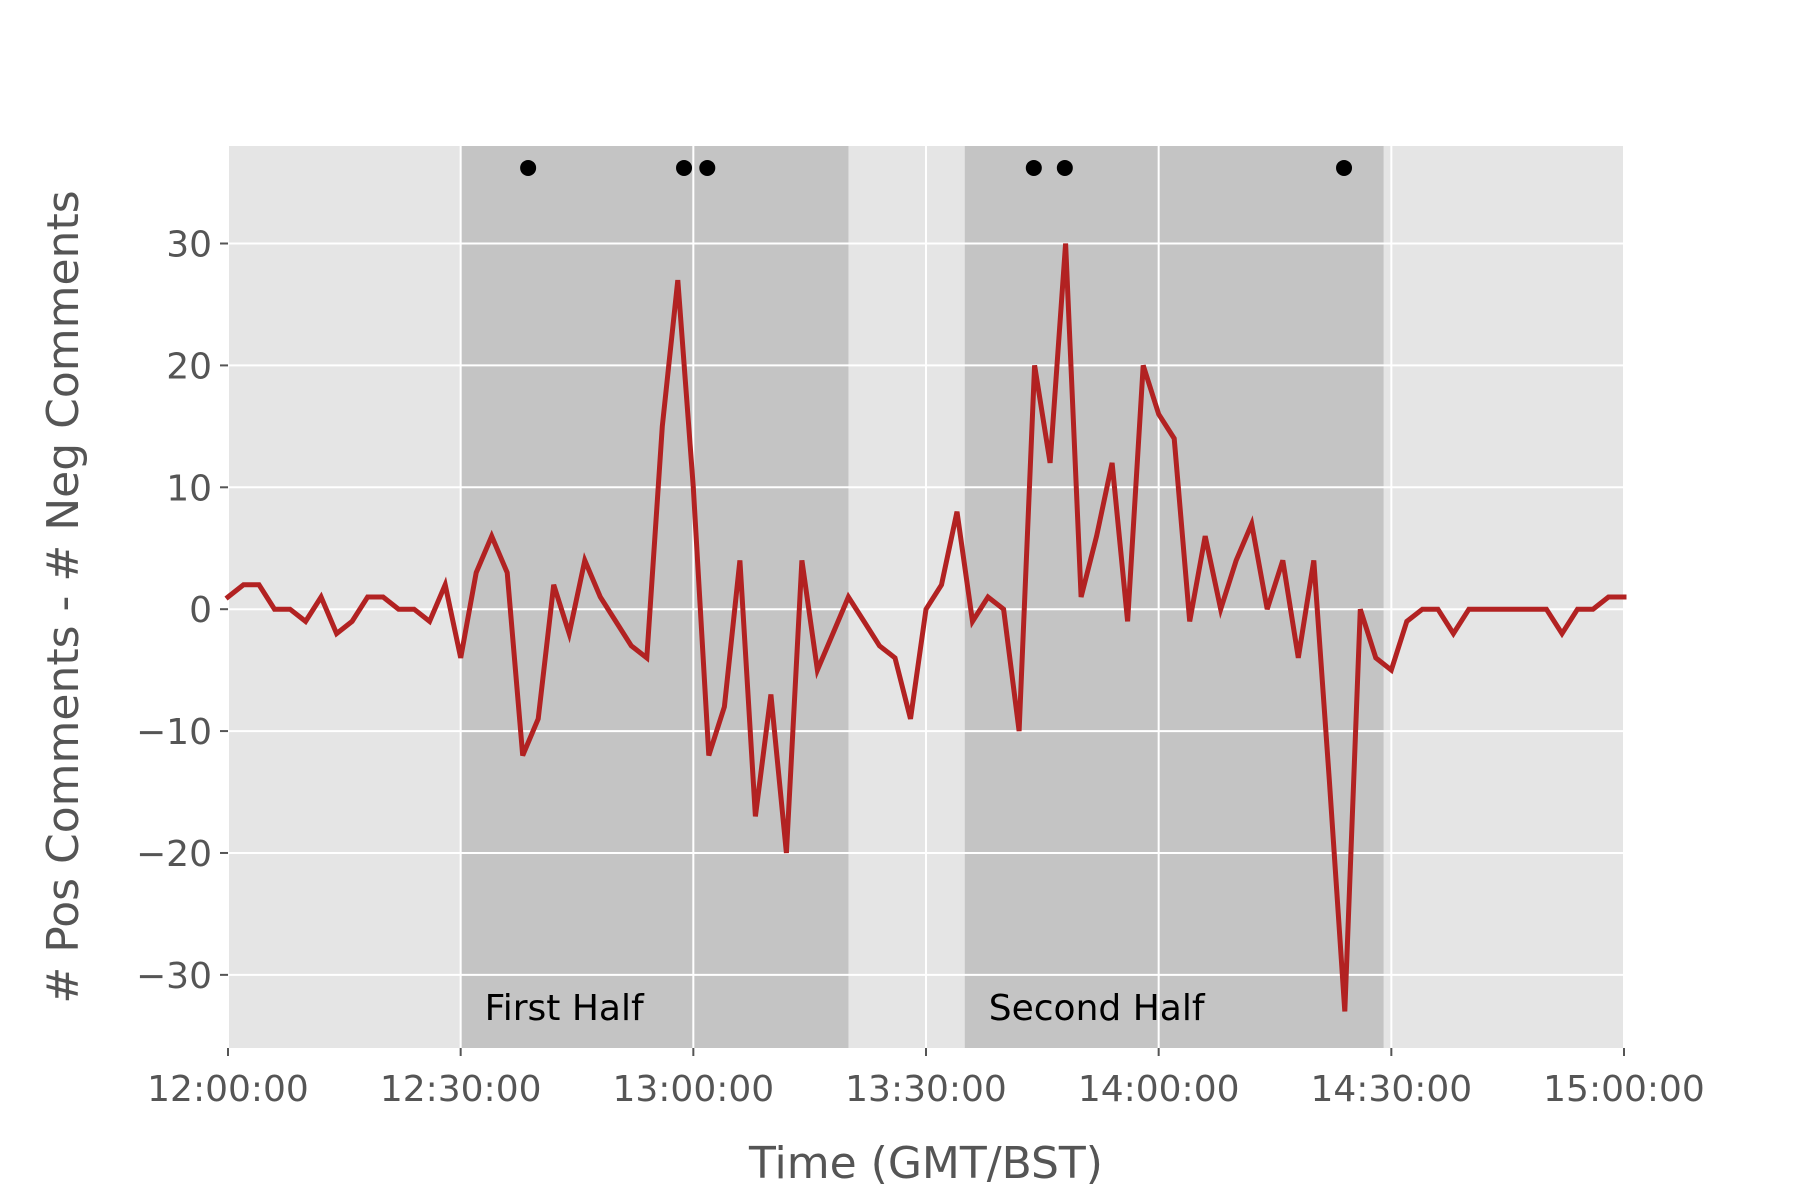 This screenshot has width=1800, height=1200. Describe the element at coordinates (189, 245) in the screenshot. I see `y-tick-label: 30` at that location.